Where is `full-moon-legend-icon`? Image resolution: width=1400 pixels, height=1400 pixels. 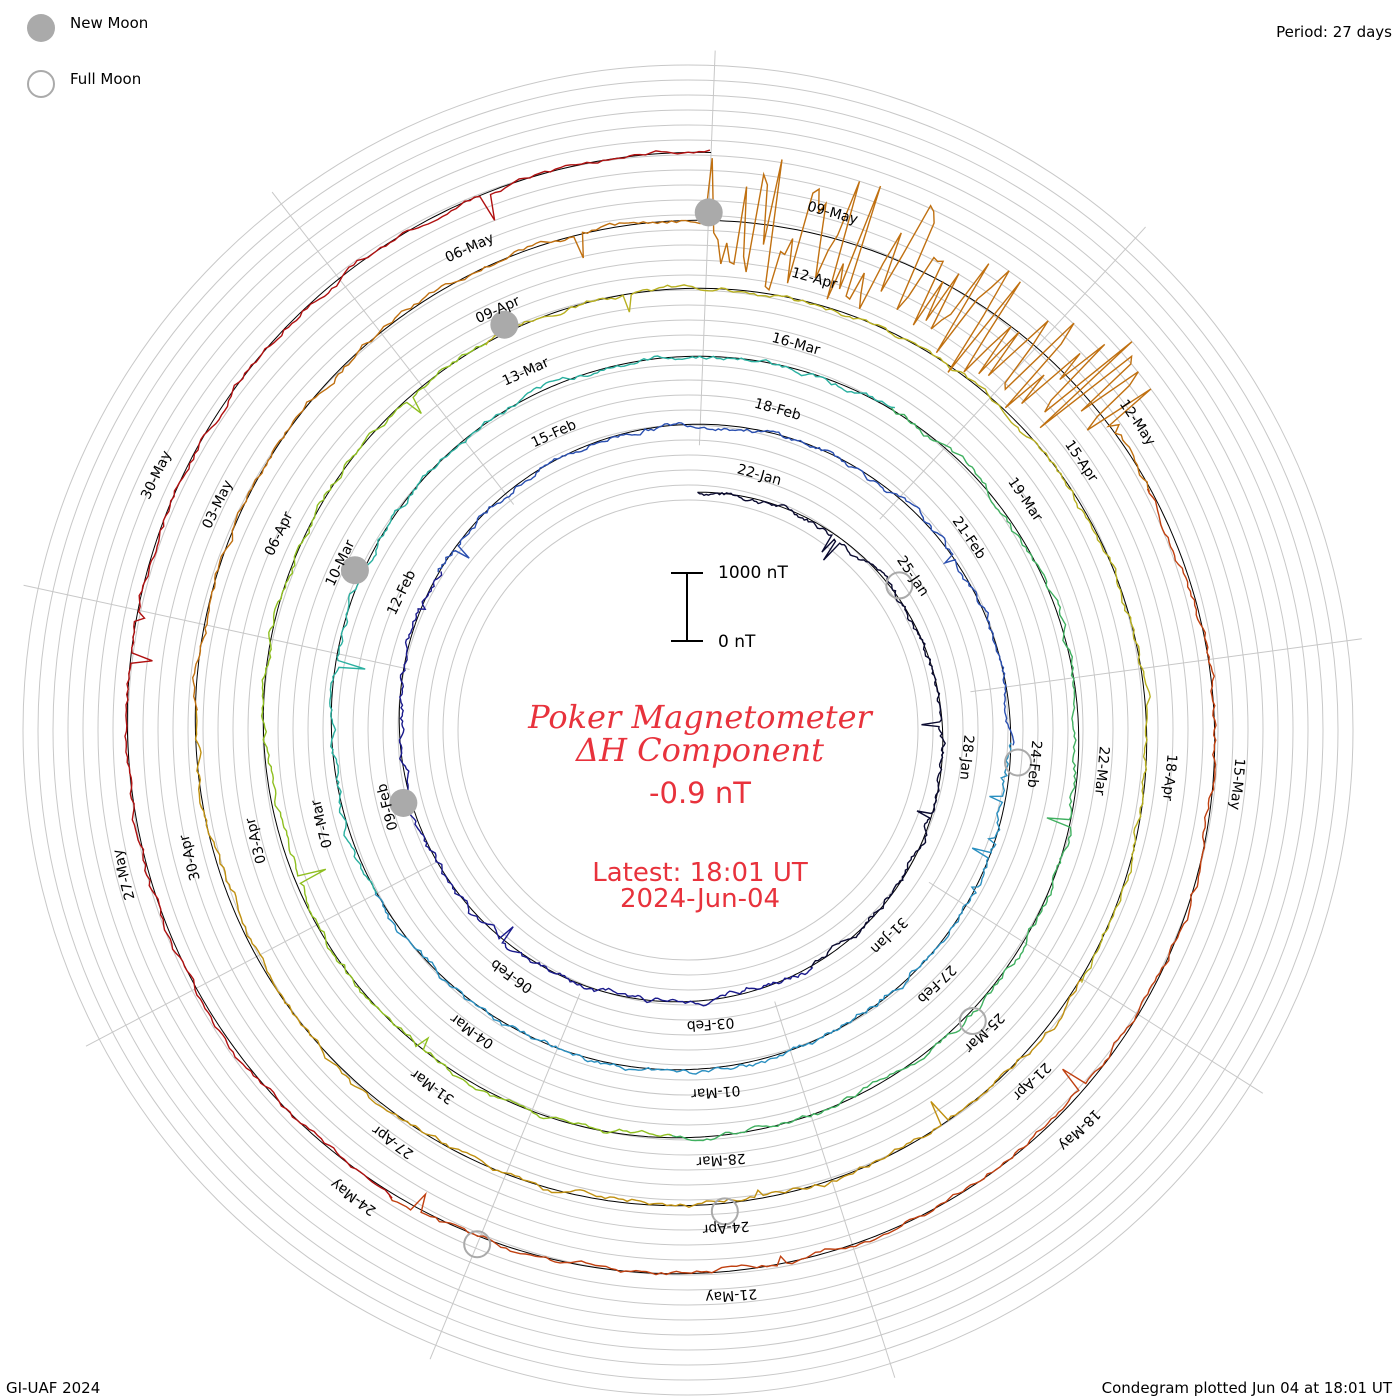
full-moon-legend-icon is located at coordinates (41, 84).